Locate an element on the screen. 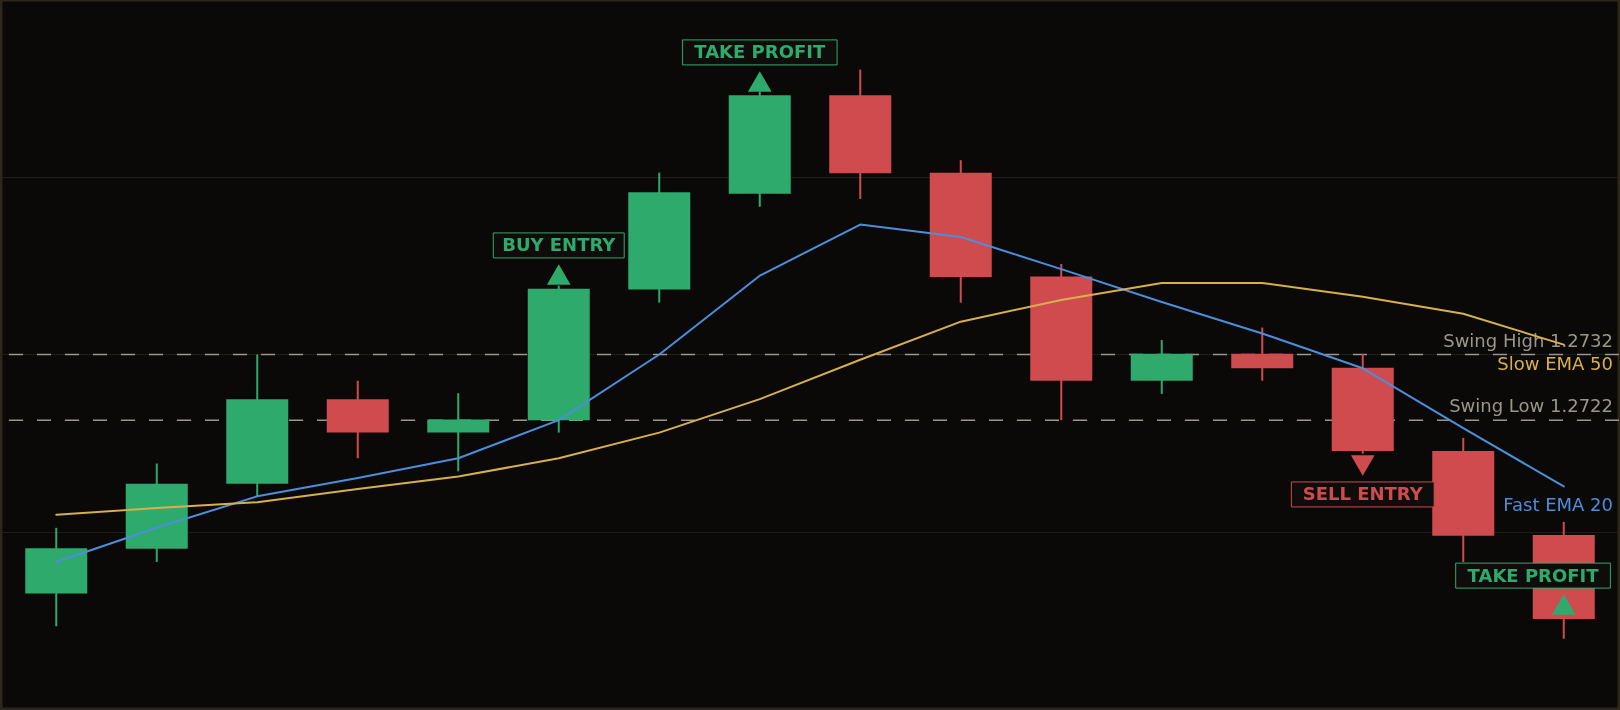 The image size is (1620, 710). ref-line-label: Swing High 1.2732 is located at coordinates (1528, 340).